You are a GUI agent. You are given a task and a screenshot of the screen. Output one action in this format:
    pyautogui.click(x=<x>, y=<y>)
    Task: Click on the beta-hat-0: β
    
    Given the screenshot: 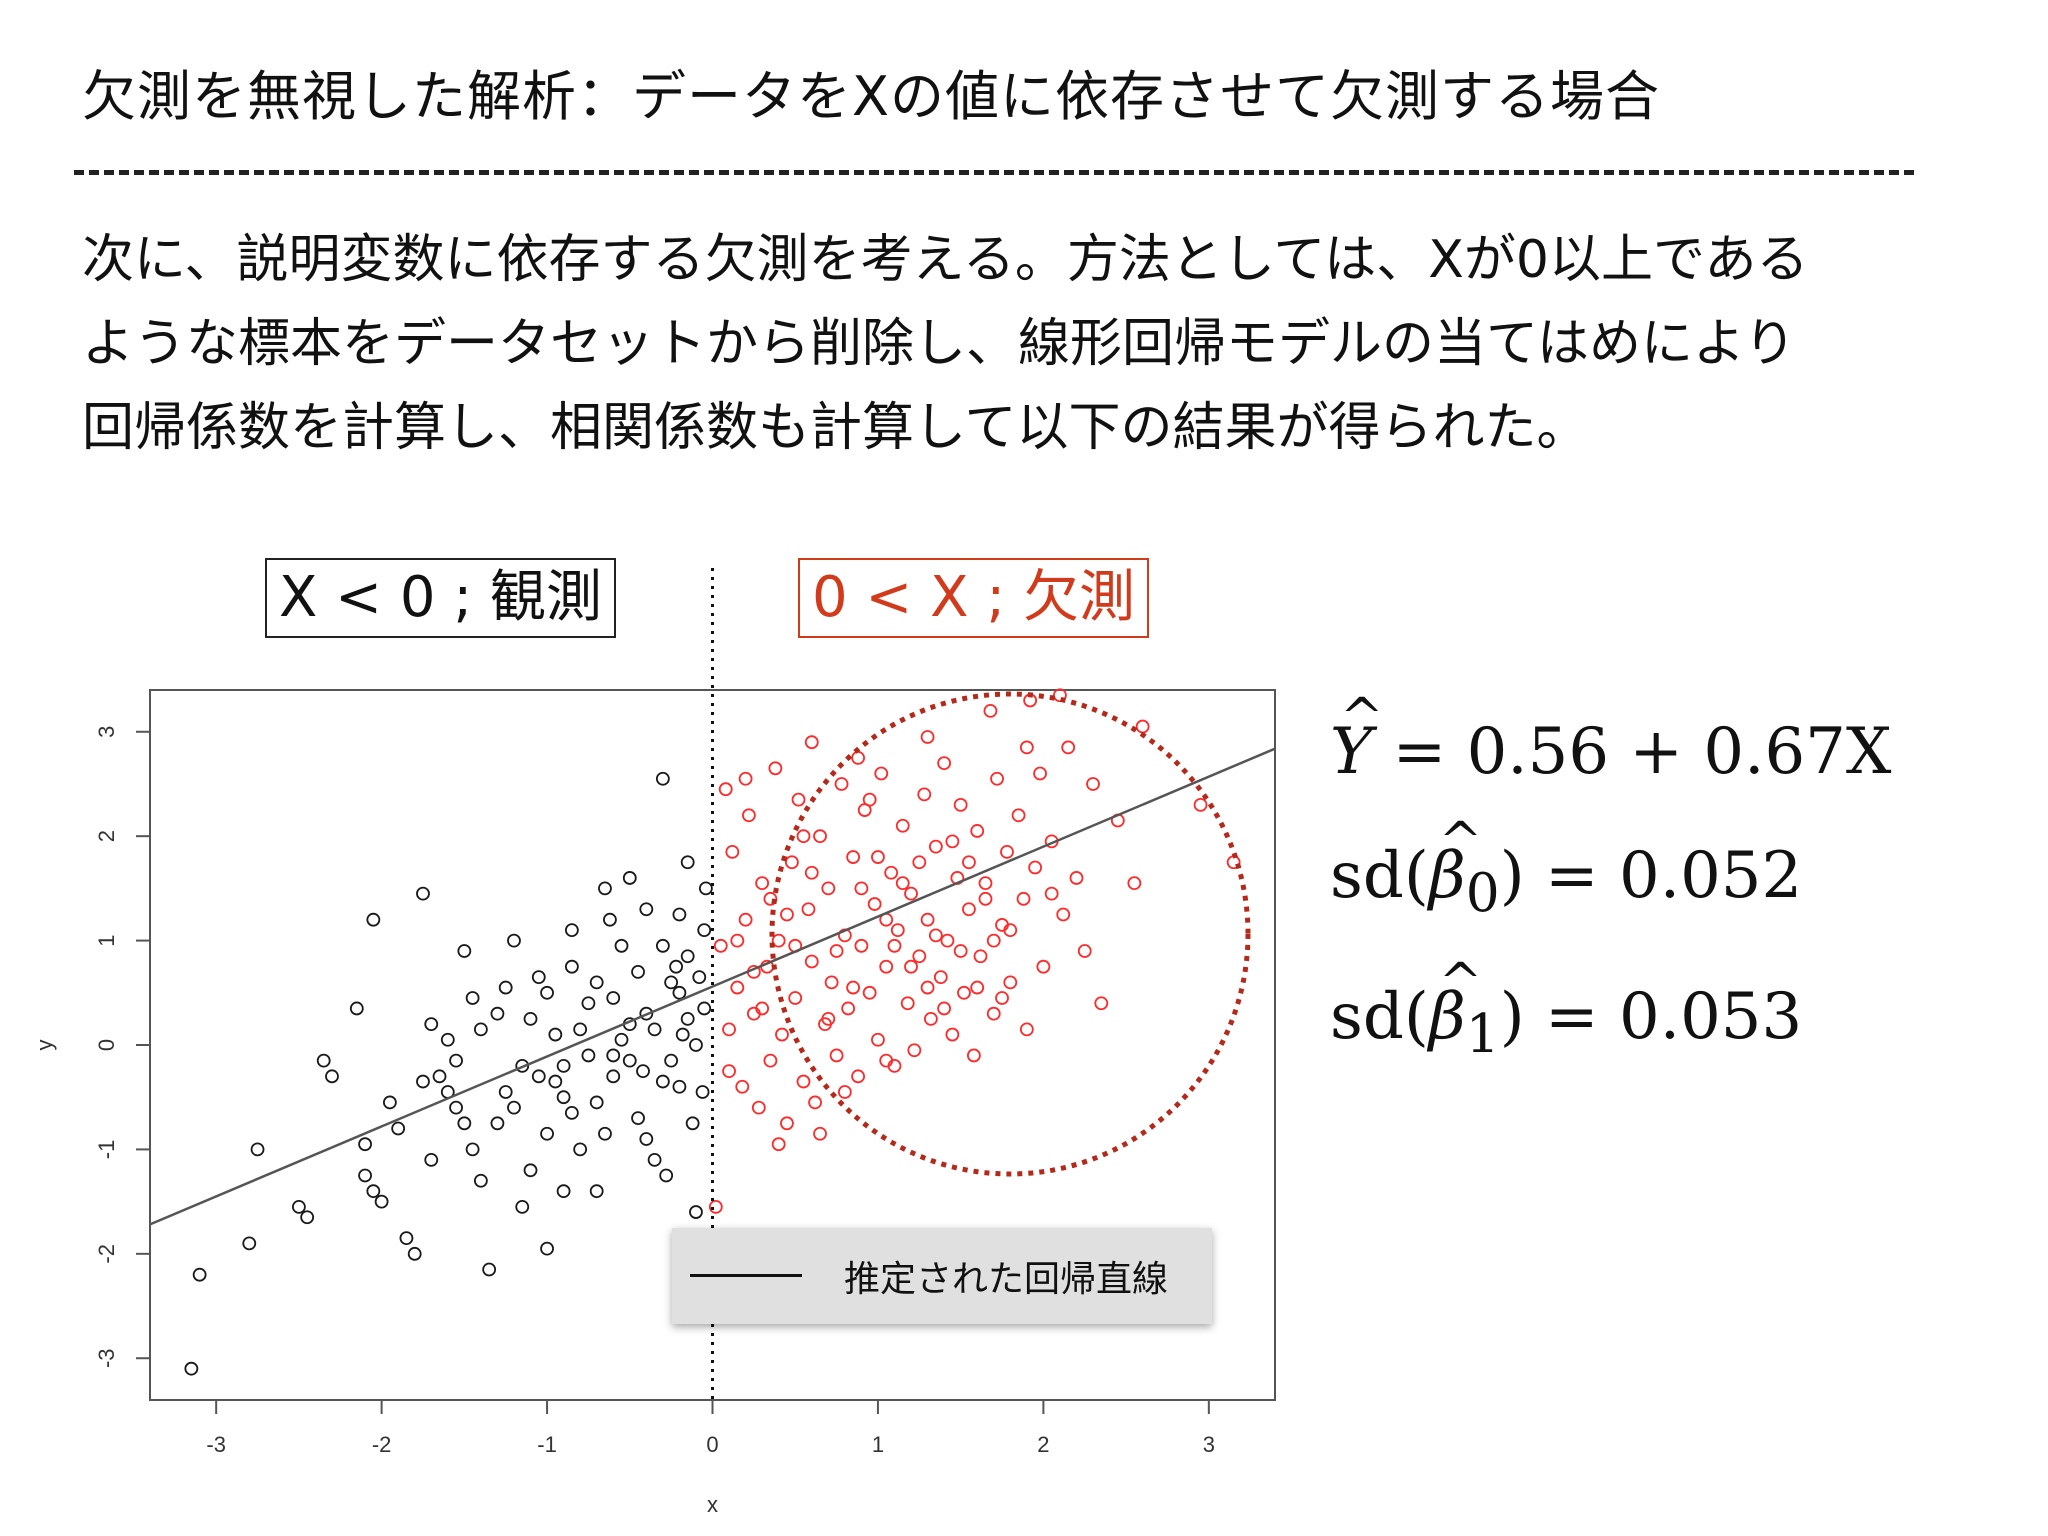 What is the action you would take?
    pyautogui.click(x=1456, y=859)
    